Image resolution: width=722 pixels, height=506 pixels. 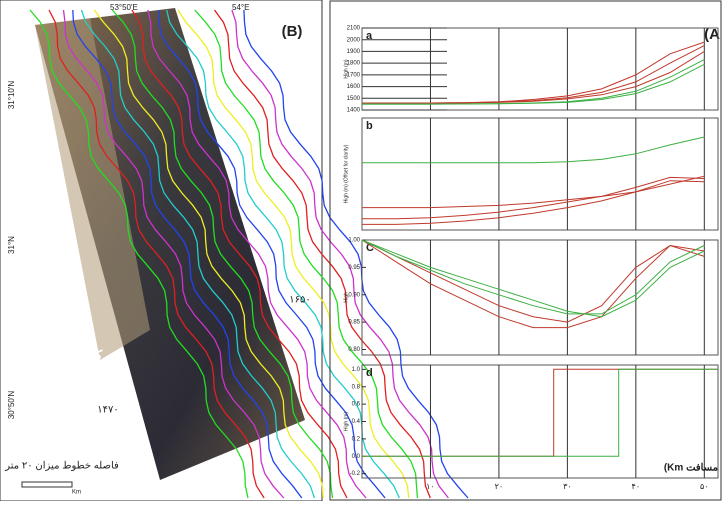 I want to click on map-note: فاصله خطوط میزان ۲۰ متر, so click(x=61, y=466).